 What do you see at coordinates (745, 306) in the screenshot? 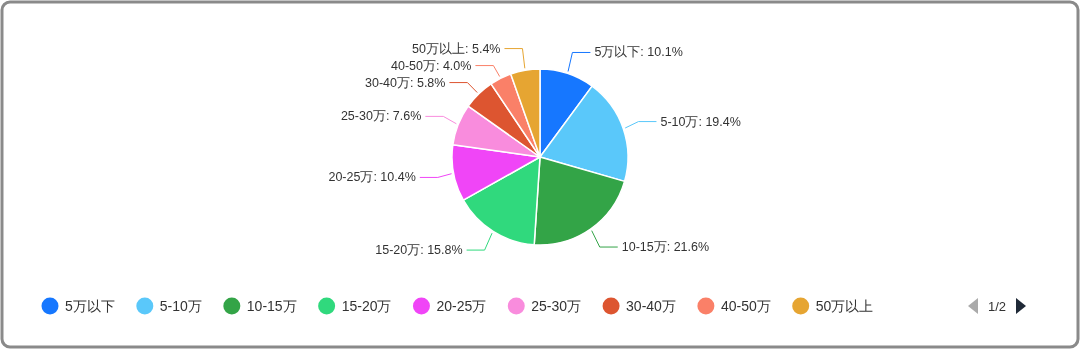
I see `legend-label: 40-50万` at bounding box center [745, 306].